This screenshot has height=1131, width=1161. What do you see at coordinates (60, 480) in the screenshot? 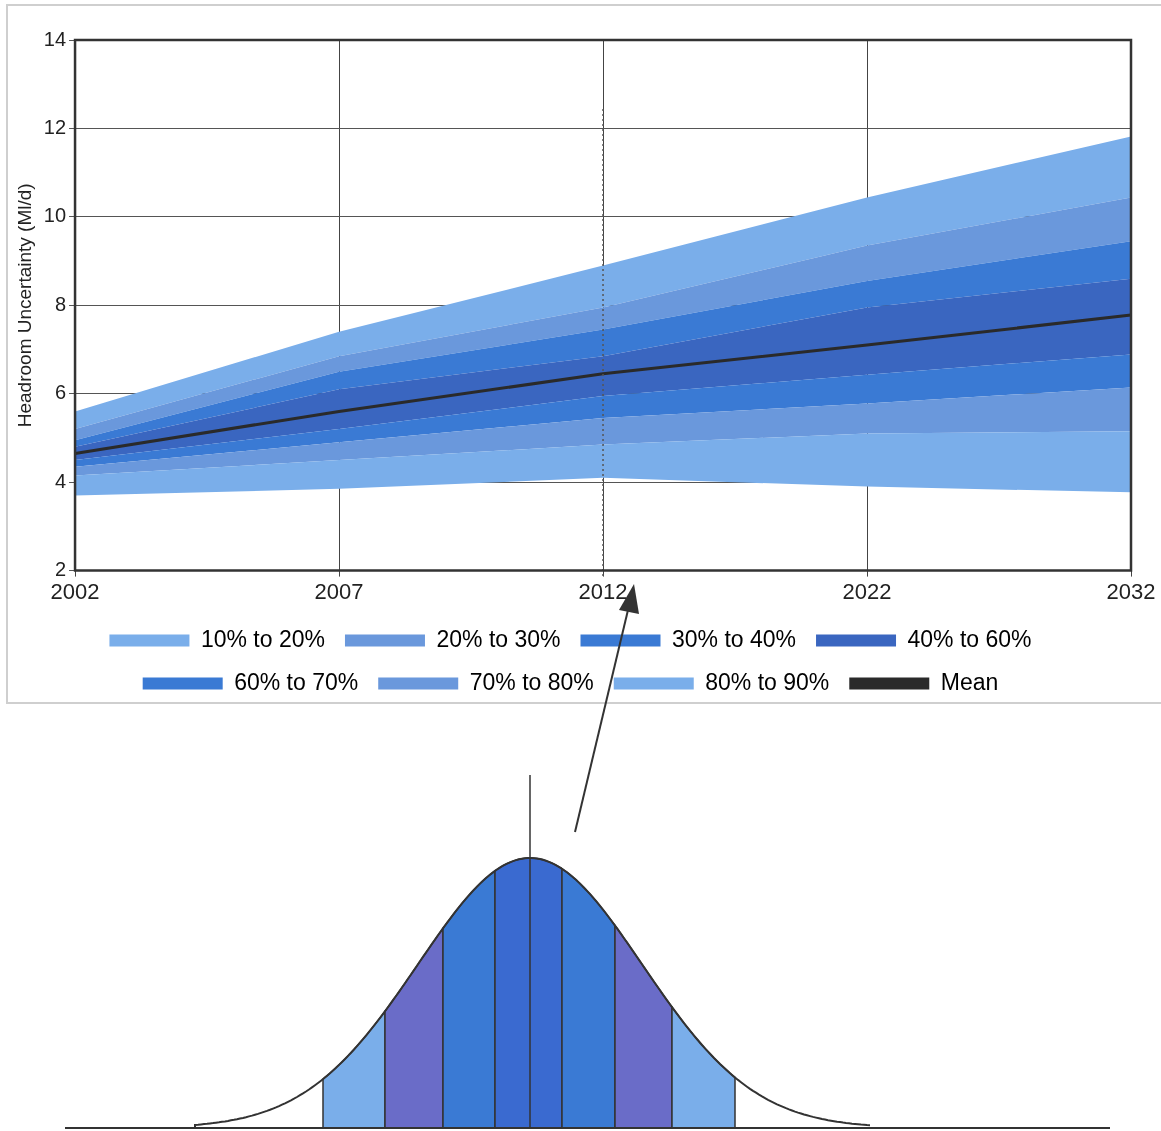
I see `y-tick-label: 4` at bounding box center [60, 480].